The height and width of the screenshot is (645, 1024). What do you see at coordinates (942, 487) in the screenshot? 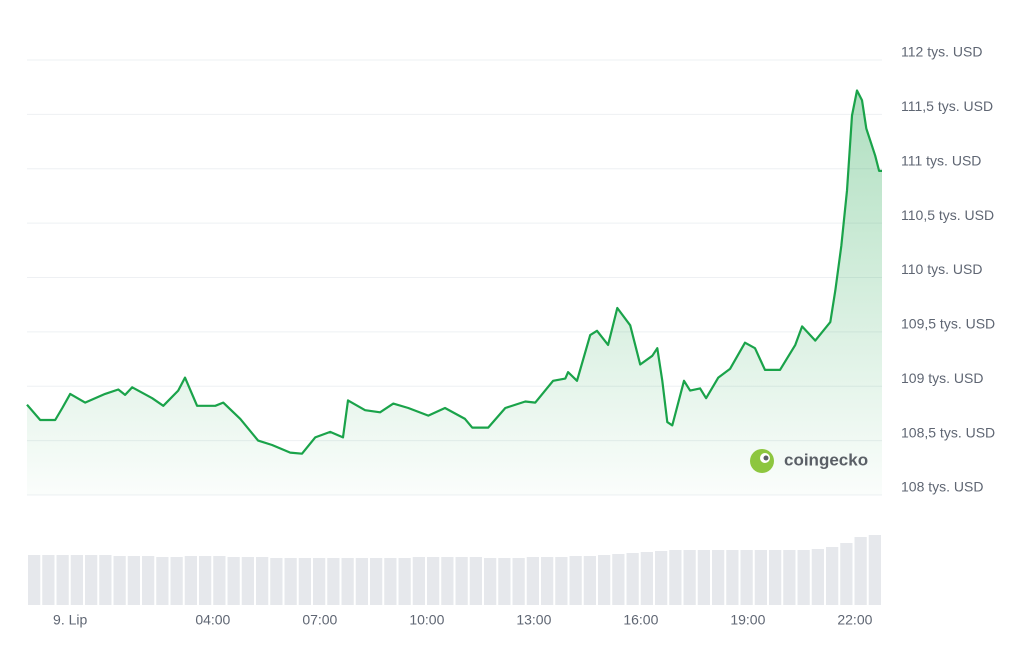
I see `y-tick-label: 108 tys. USD` at bounding box center [942, 487].